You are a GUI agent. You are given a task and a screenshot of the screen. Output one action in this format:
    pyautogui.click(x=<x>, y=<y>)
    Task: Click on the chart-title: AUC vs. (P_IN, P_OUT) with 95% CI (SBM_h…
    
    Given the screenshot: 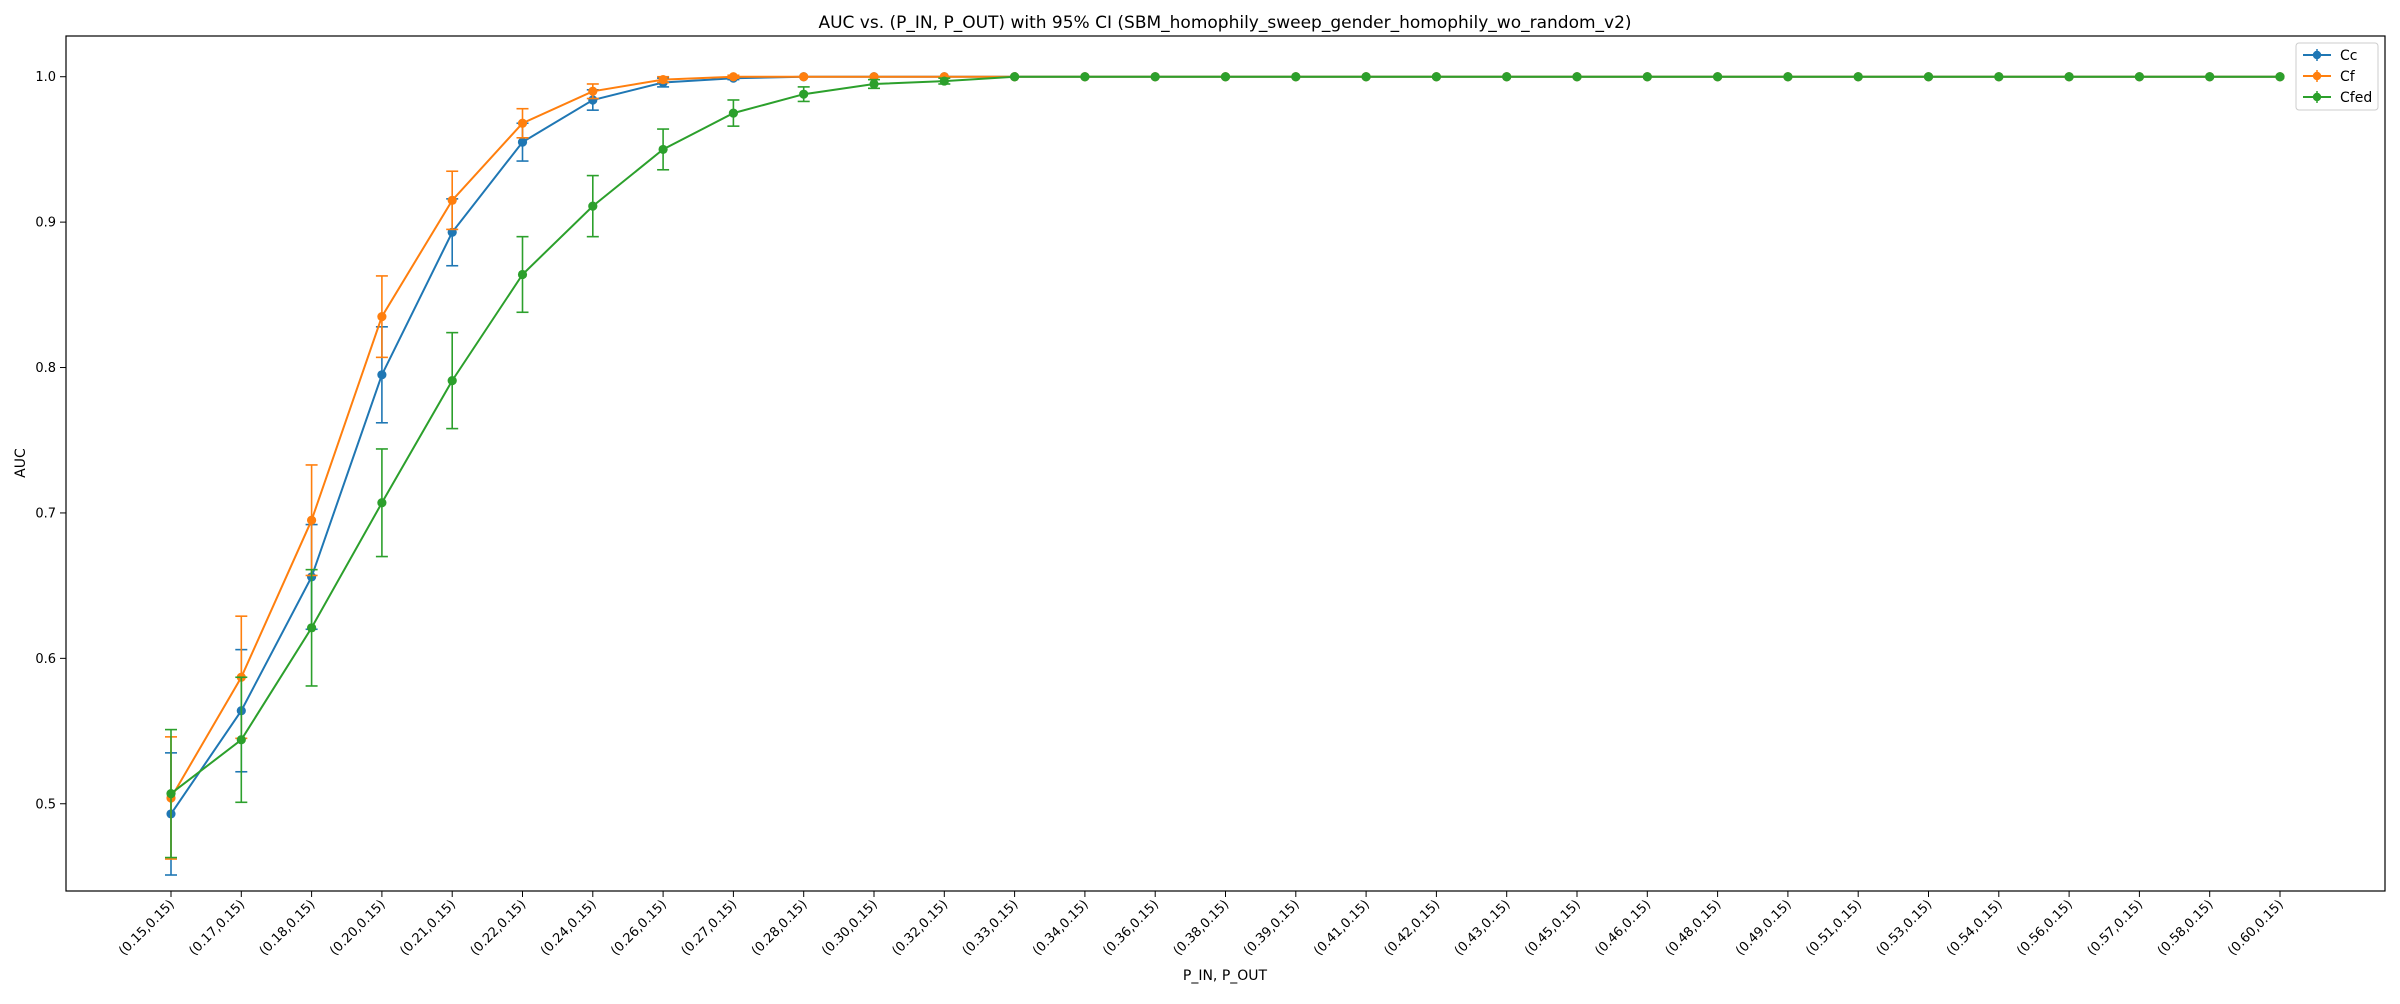 What is the action you would take?
    pyautogui.click(x=1224, y=23)
    